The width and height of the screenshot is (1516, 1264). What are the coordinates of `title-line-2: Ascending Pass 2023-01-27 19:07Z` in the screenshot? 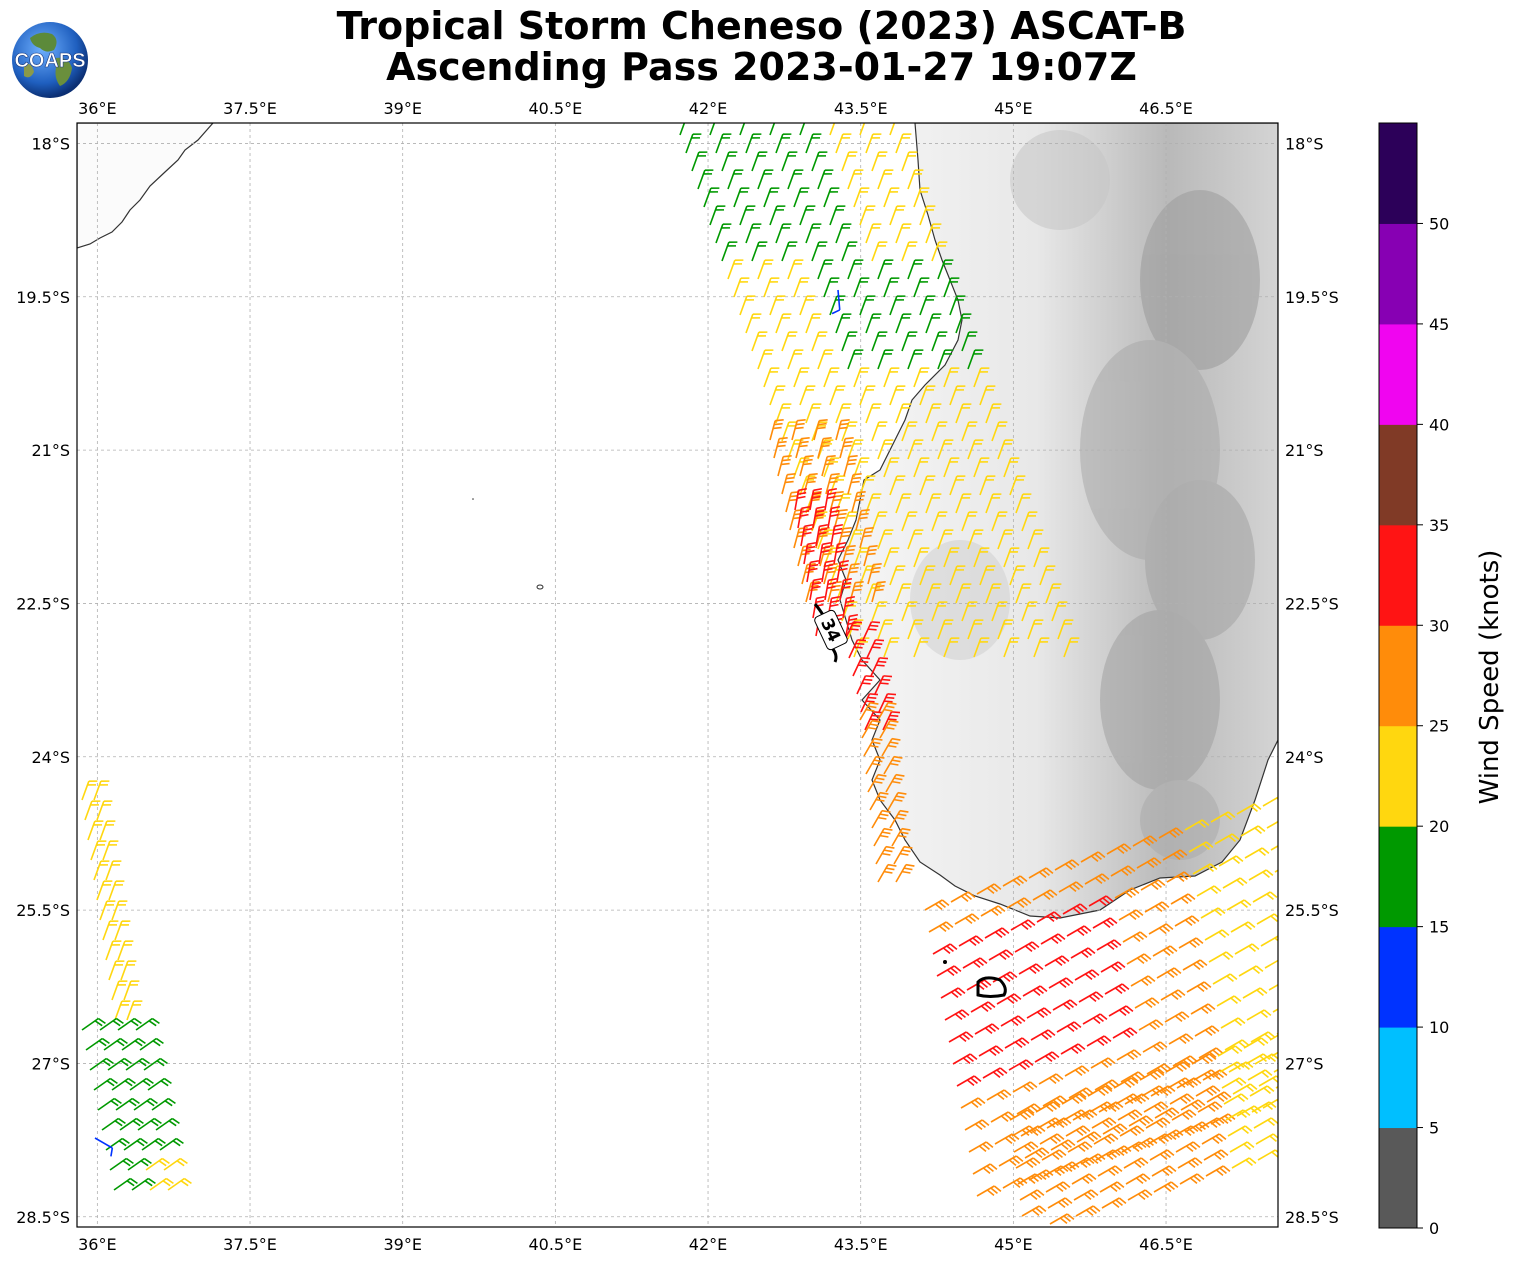 It's located at (761, 67).